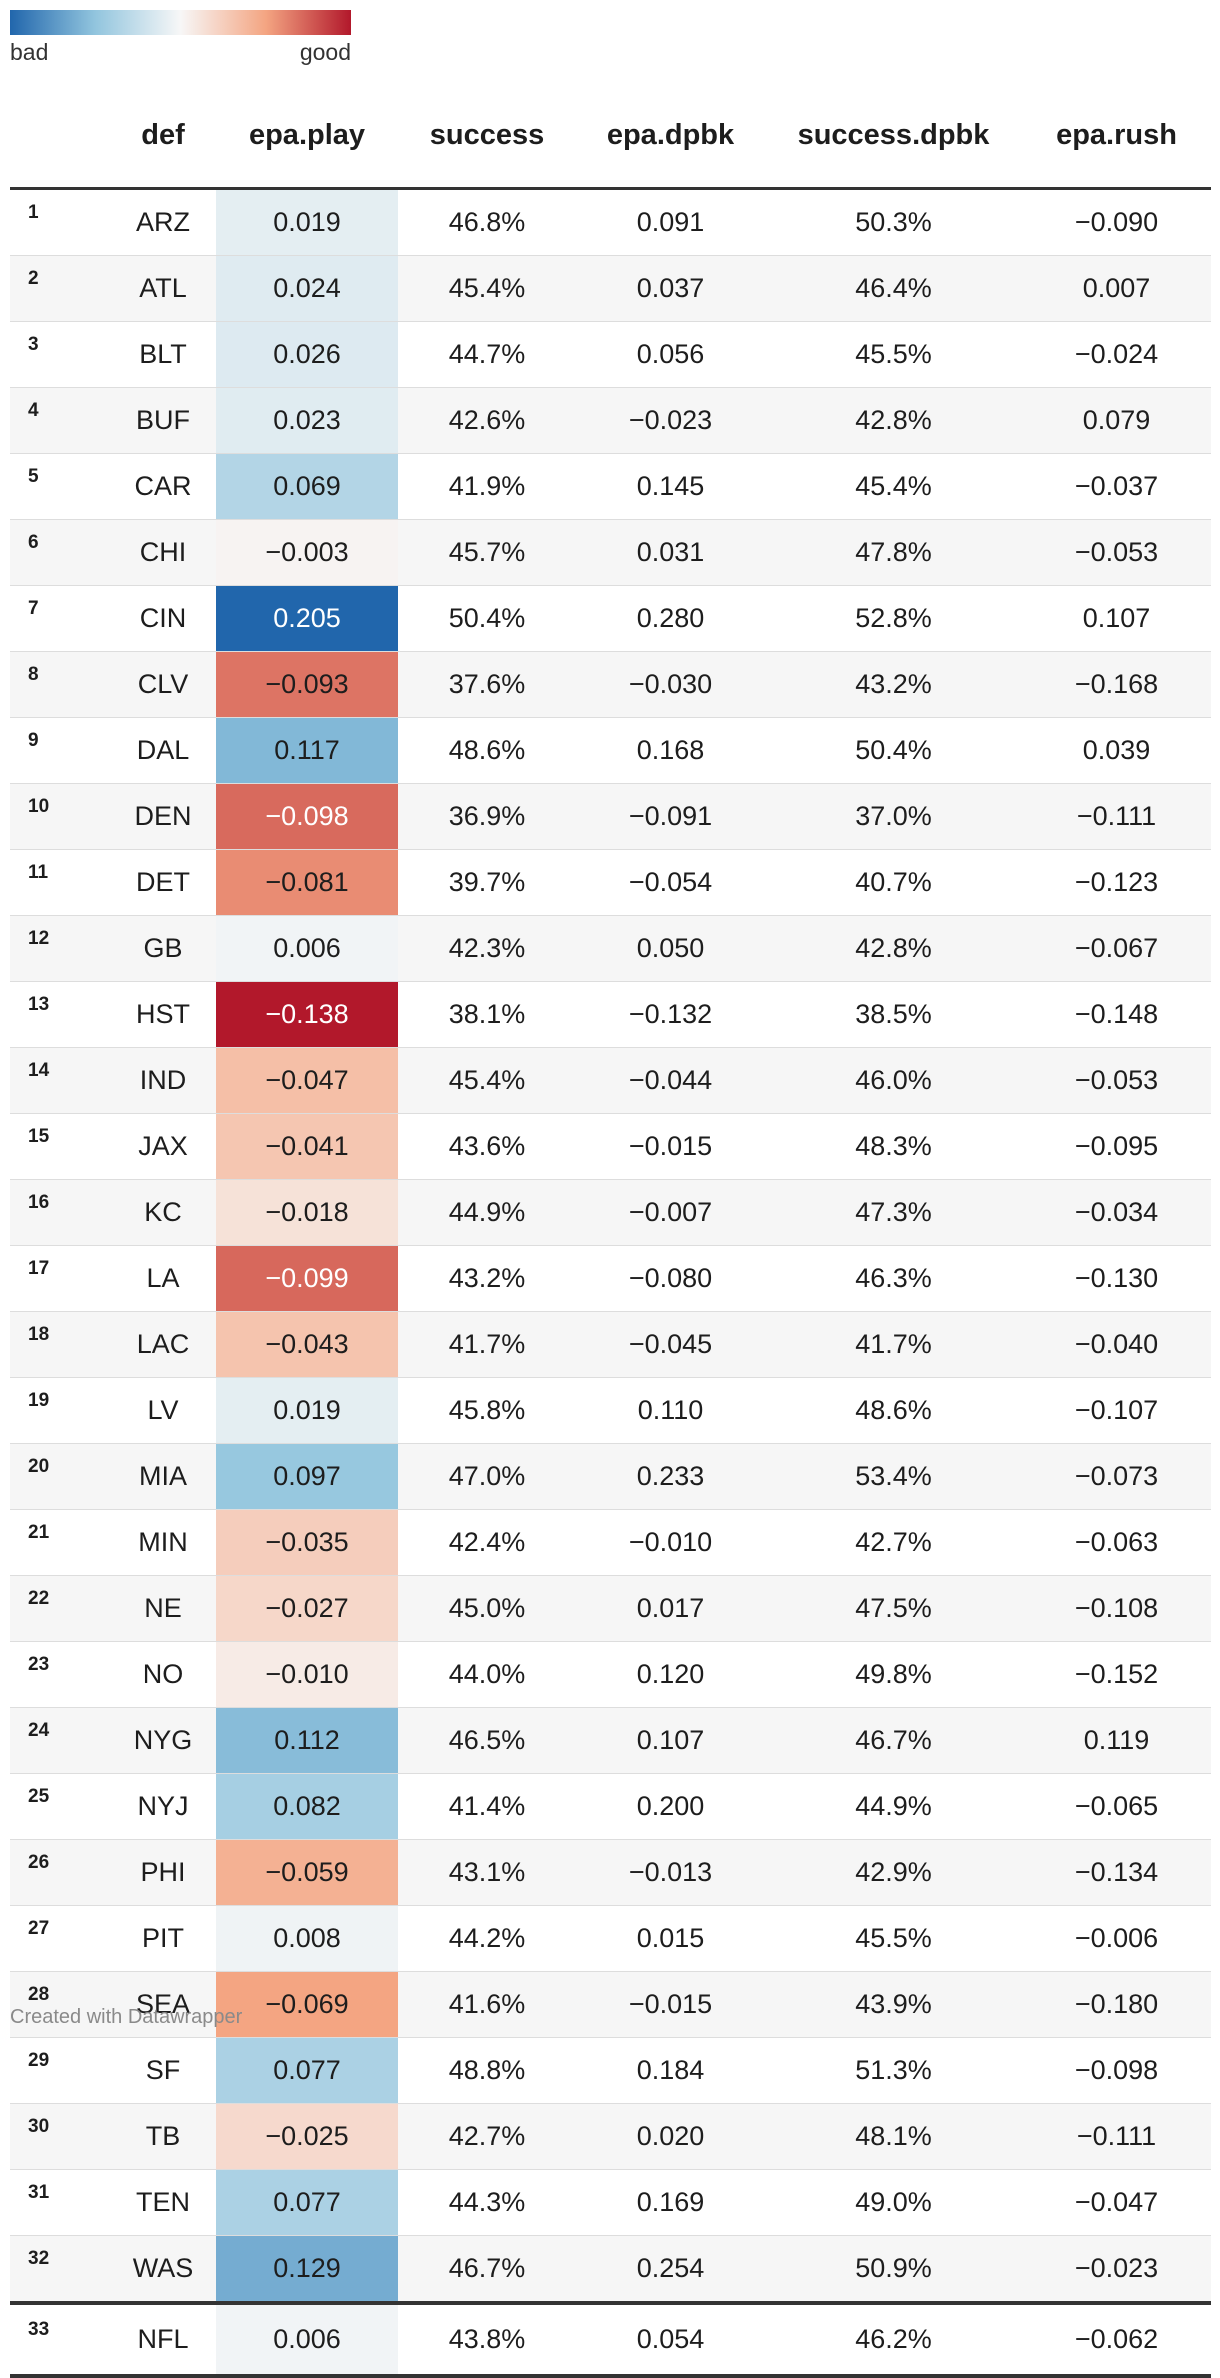 The height and width of the screenshot is (2378, 1220). I want to click on success-dpbk-cell: 47.8%, so click(893, 552).